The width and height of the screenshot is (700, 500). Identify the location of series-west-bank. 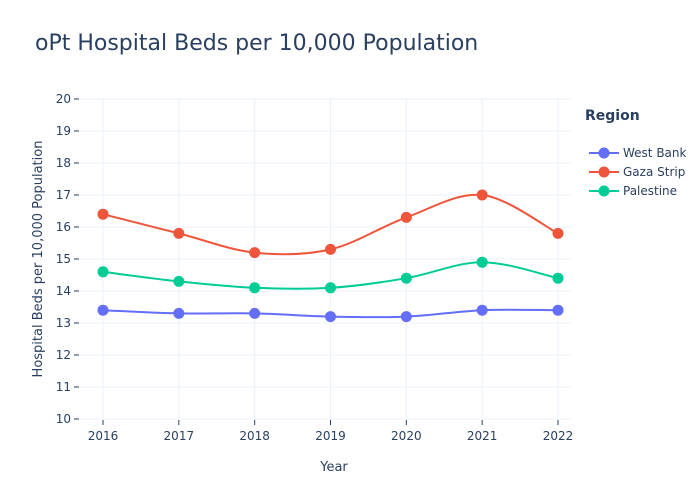
(330, 313).